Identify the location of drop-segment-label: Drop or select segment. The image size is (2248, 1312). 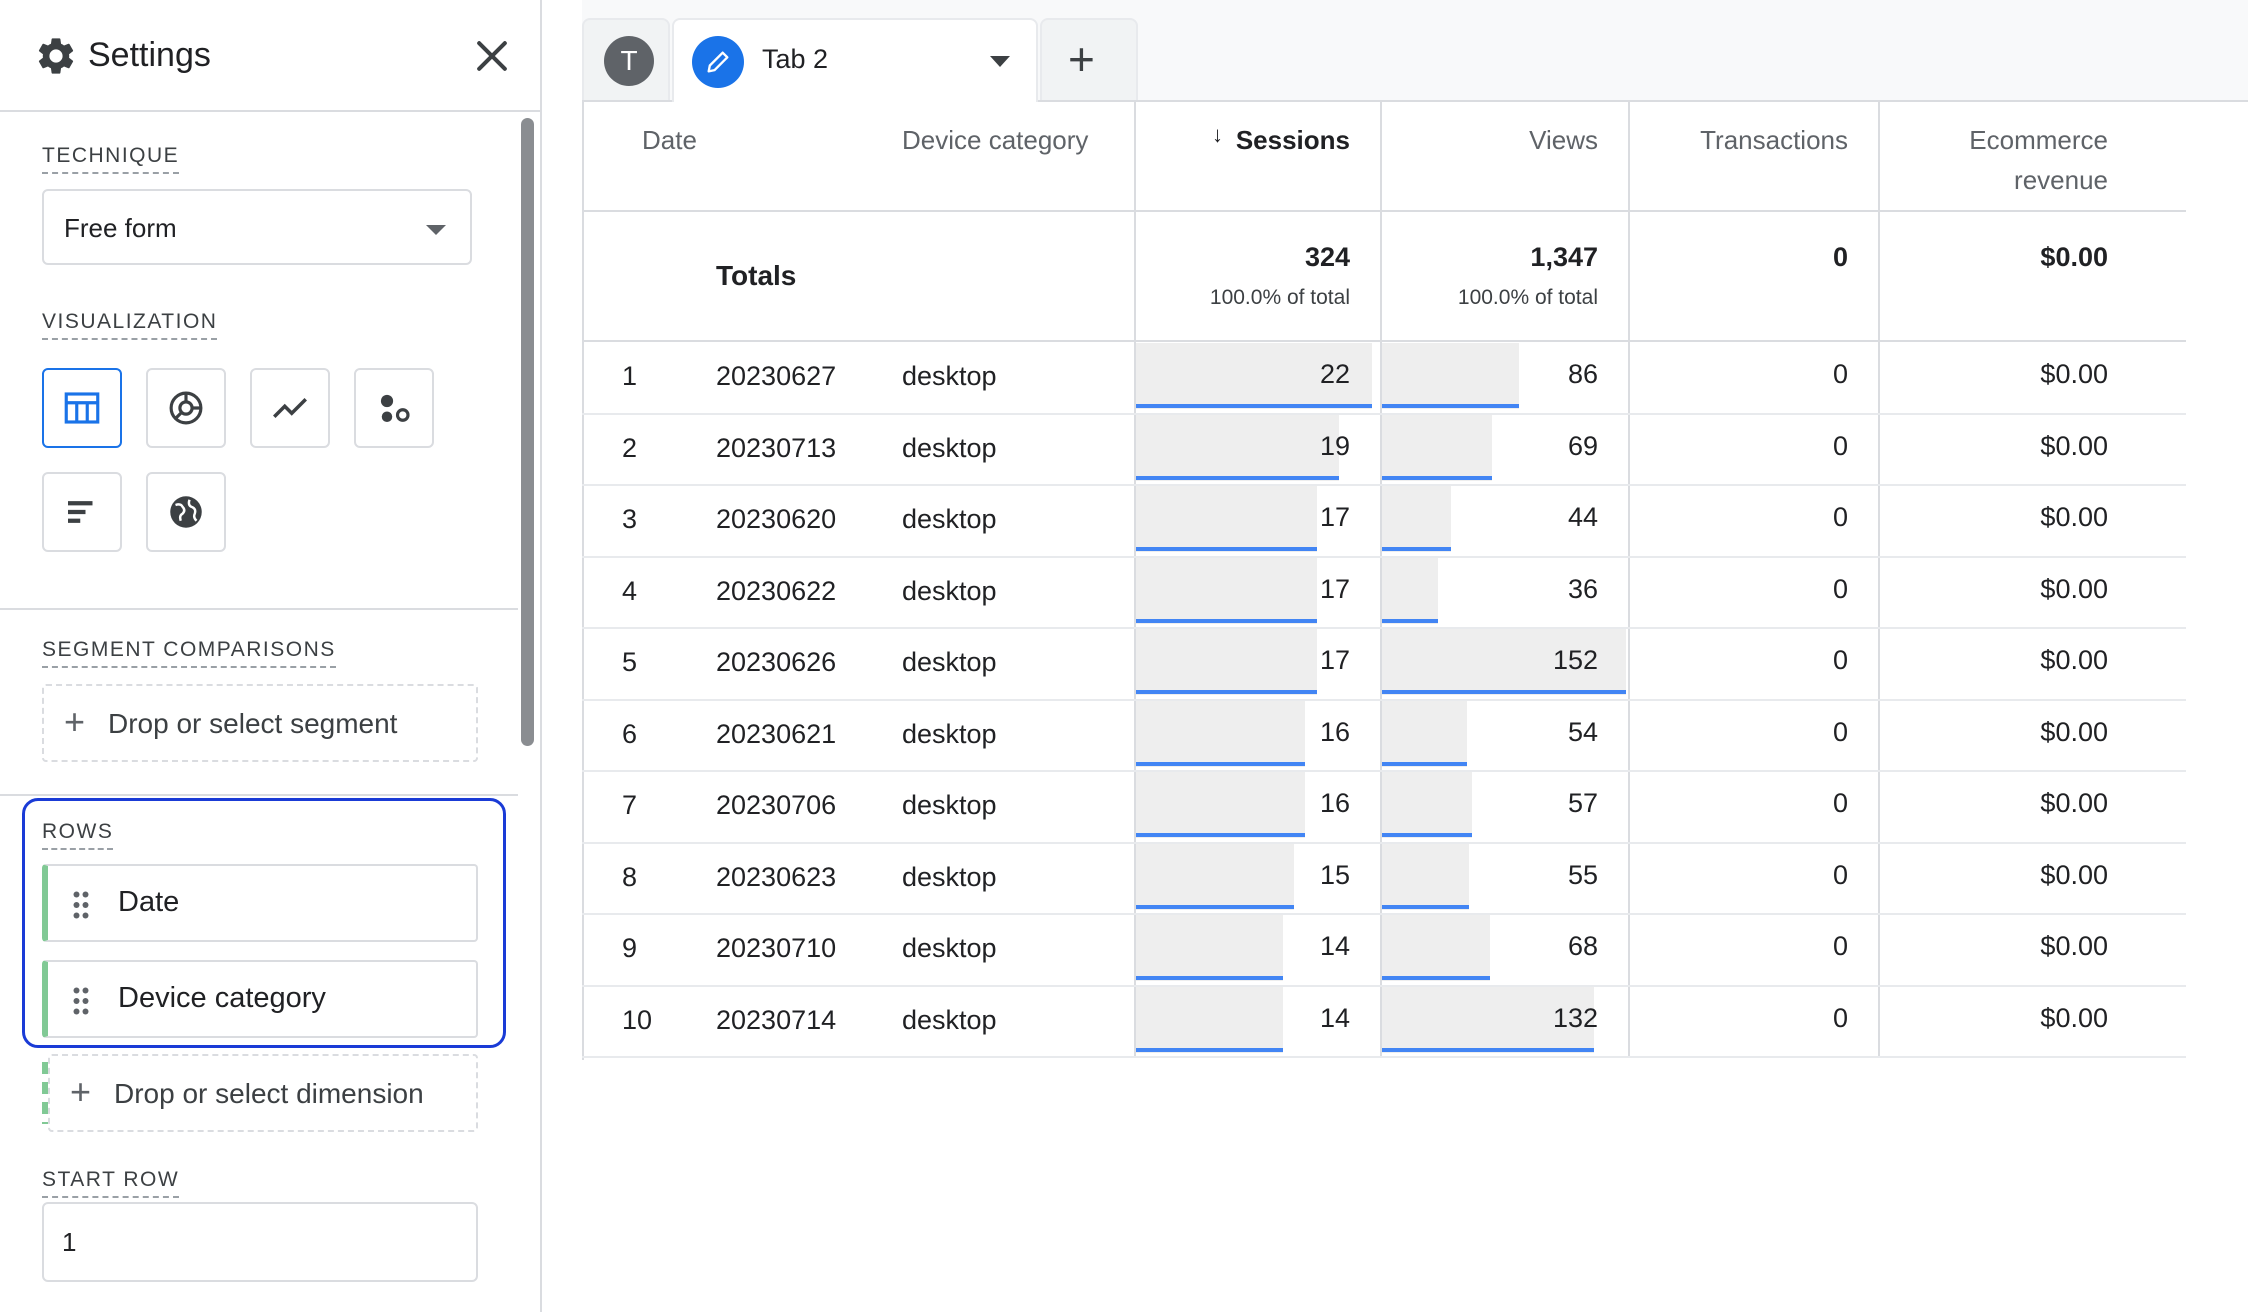
(253, 723).